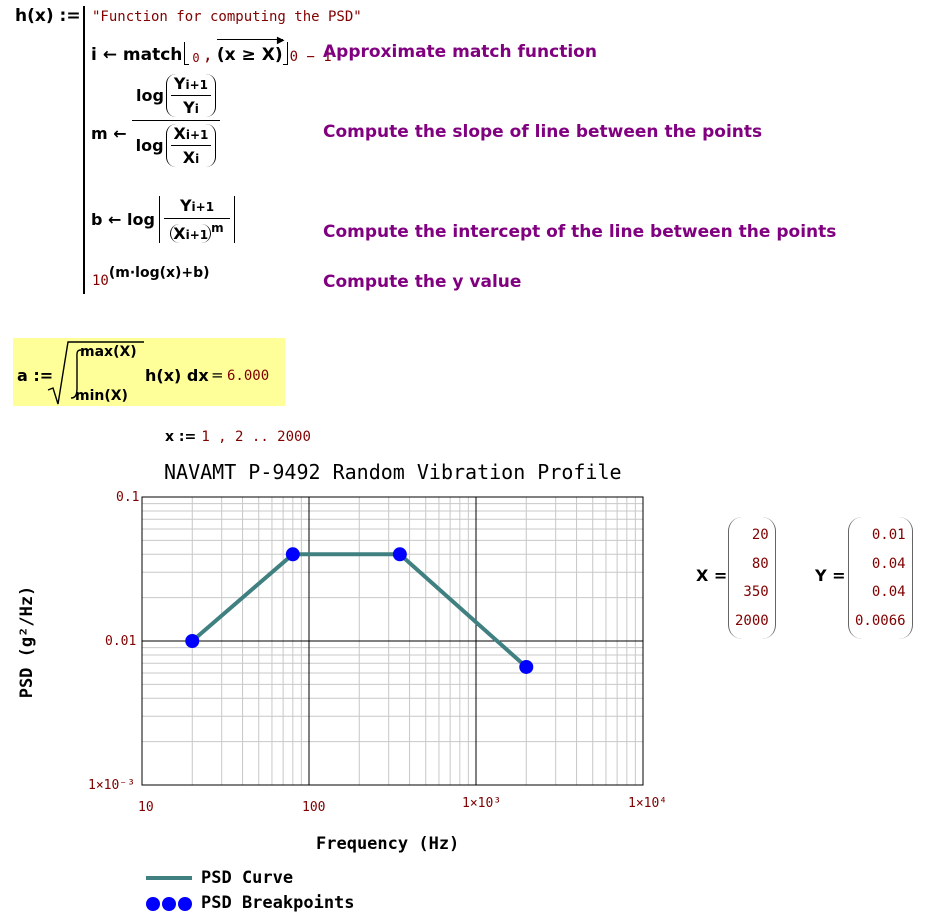  I want to click on vectorize-arrow-head: ▶, so click(280, 40).